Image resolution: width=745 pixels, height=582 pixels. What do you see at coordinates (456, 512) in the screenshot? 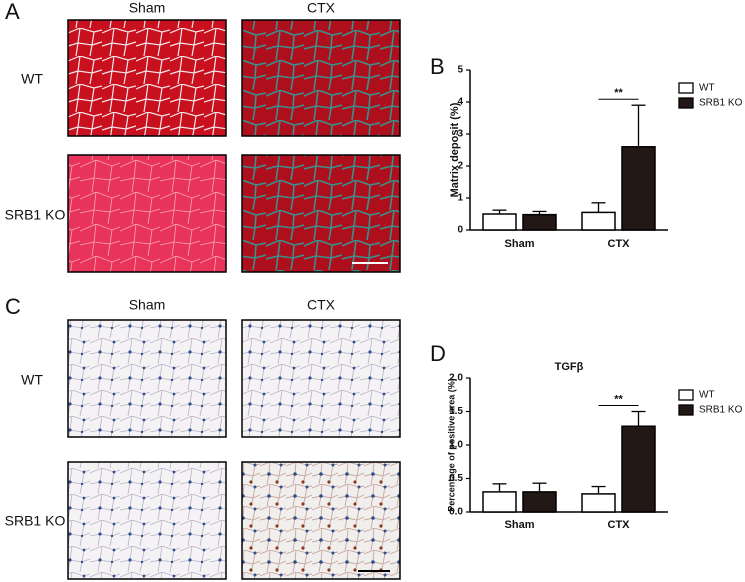
I see `y-tick-label: 0.0` at bounding box center [456, 512].